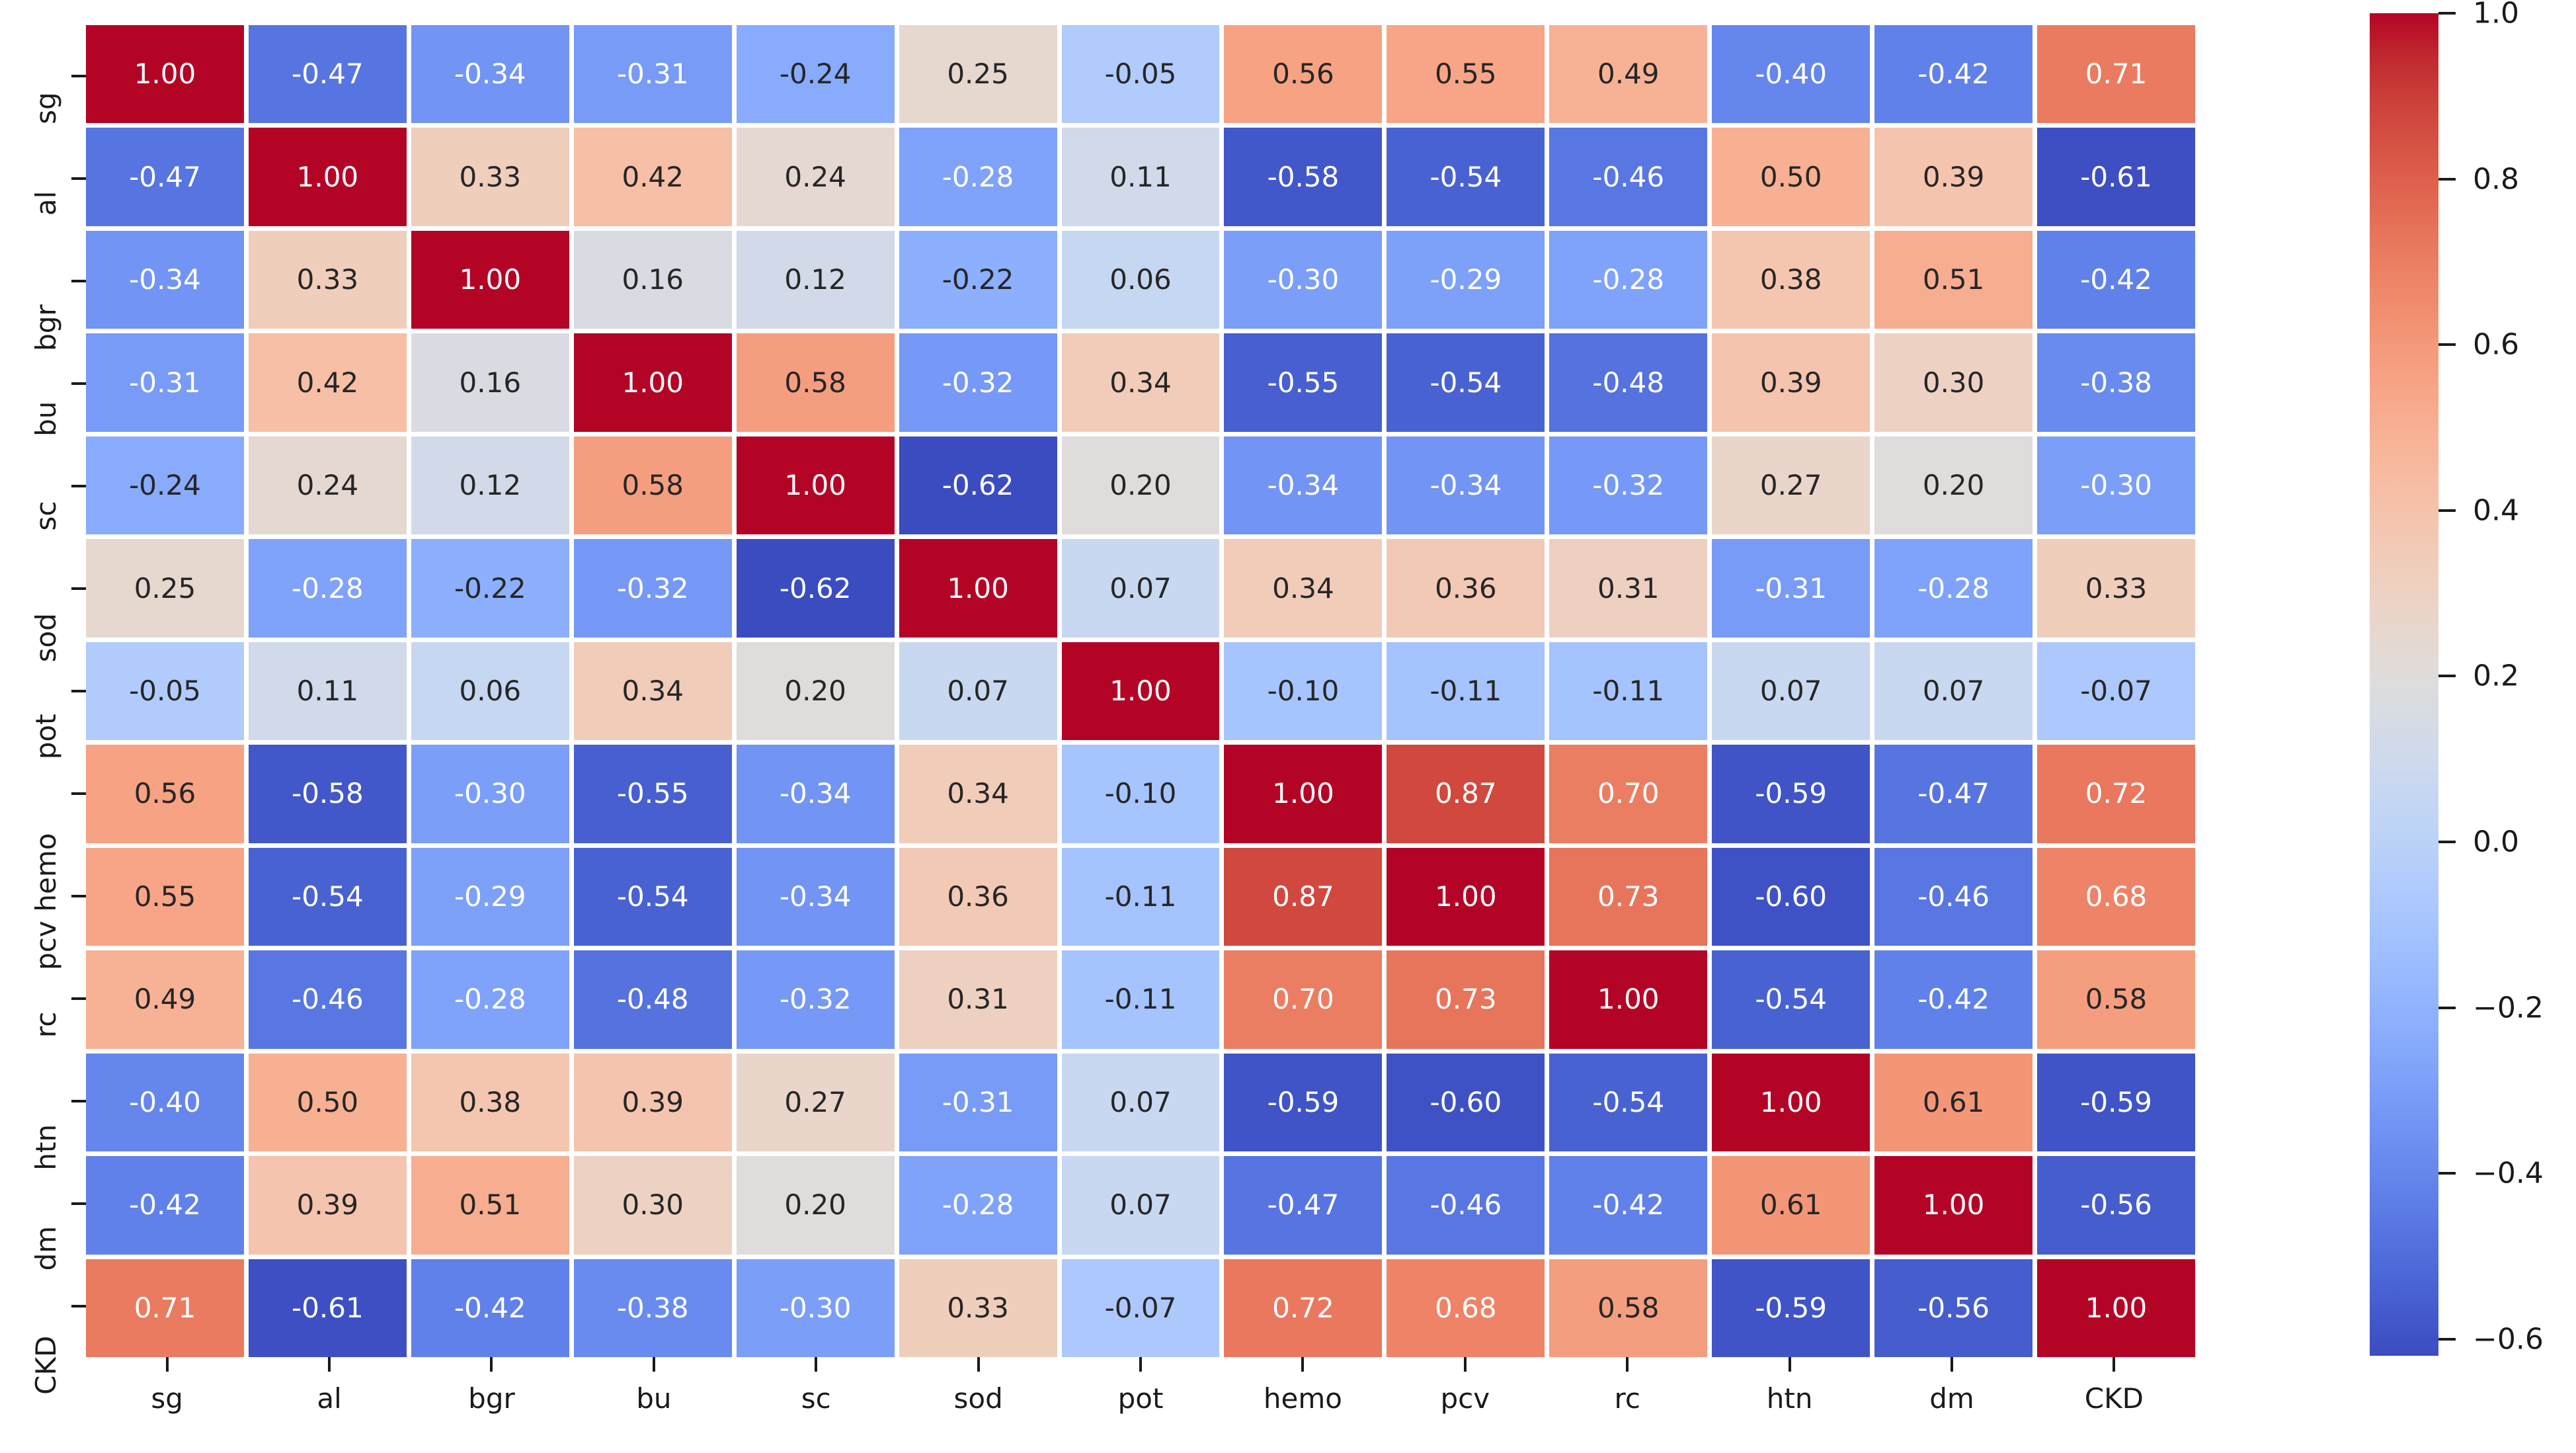  I want to click on x-col-bgr: bgr, so click(492, 1403).